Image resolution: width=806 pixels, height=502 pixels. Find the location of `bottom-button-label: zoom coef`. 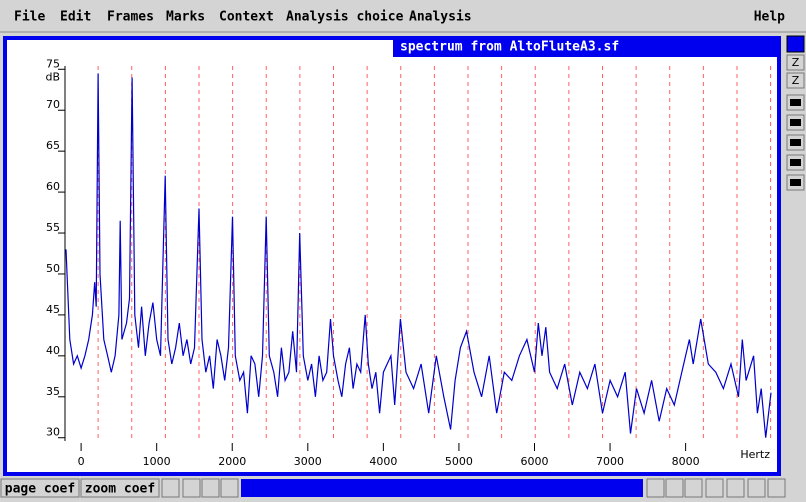

bottom-button-label: zoom coef is located at coordinates (120, 489).